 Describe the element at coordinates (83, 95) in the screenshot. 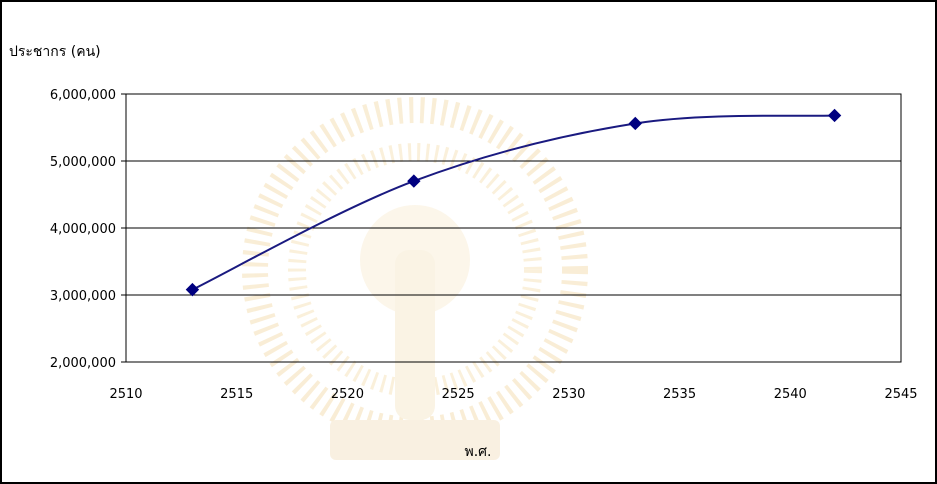

I see `y-tick-label: 6,000,000` at that location.